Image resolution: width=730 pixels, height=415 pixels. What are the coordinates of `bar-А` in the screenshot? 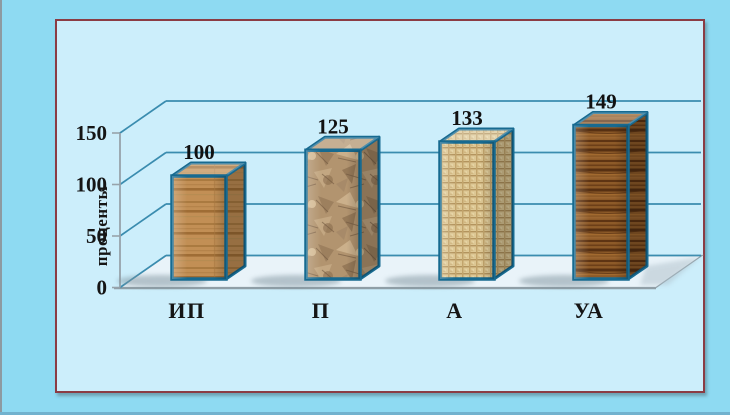 It's located at (450, 207).